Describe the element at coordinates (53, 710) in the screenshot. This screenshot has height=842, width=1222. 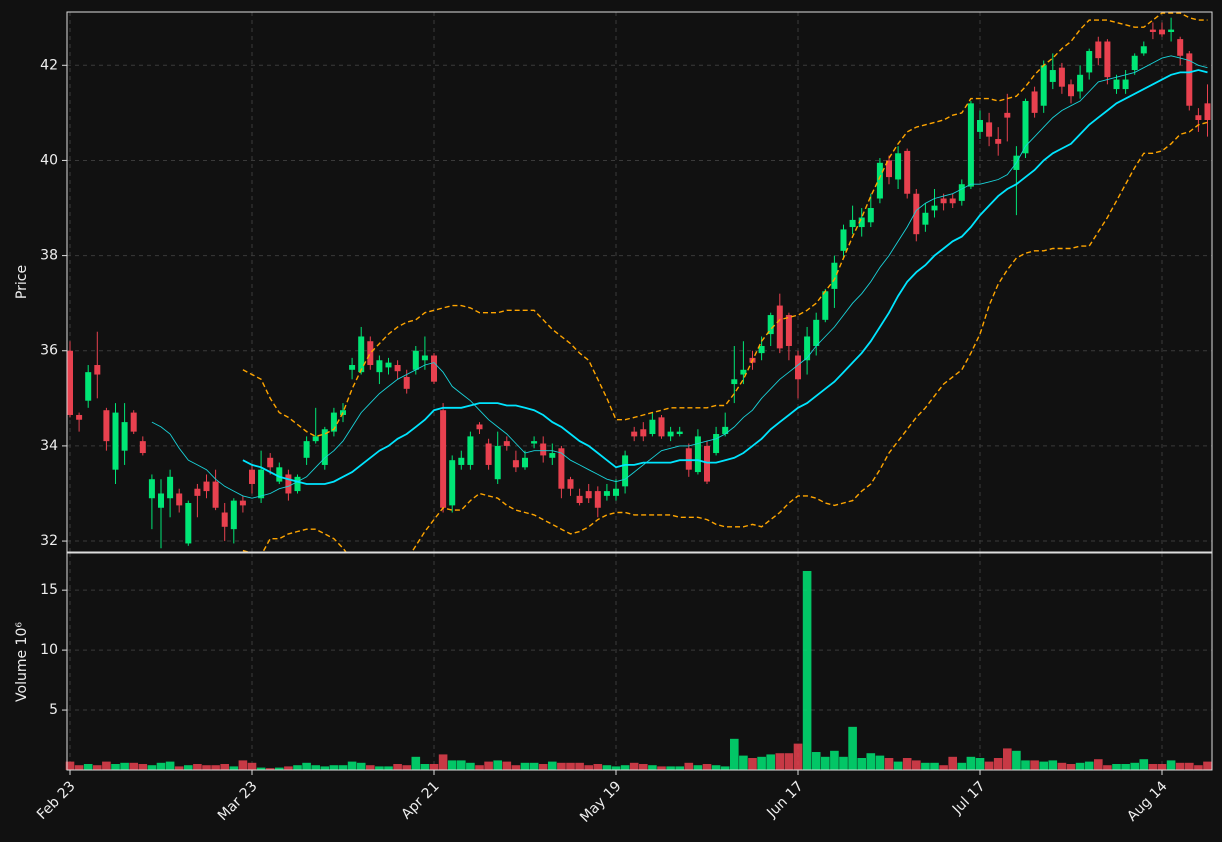
I see `y-tick-label: 5` at that location.